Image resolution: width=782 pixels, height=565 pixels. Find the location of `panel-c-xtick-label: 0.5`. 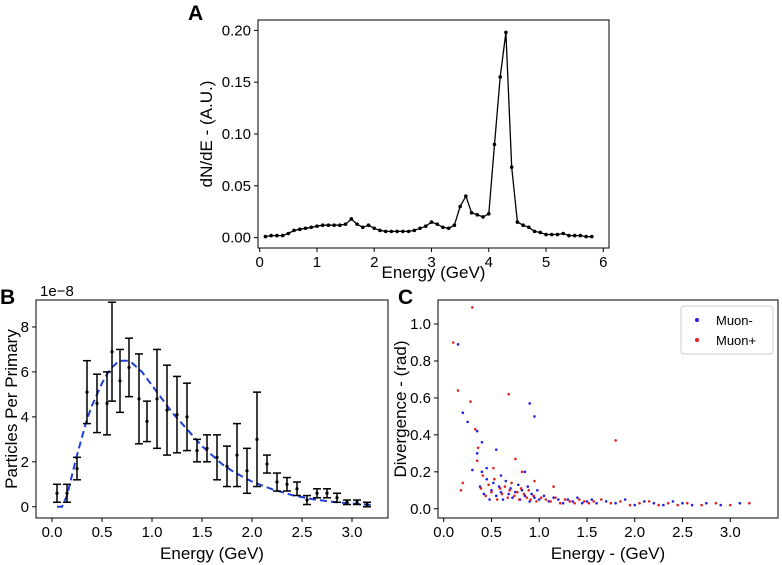

panel-c-xtick-label: 0.5 is located at coordinates (491, 532).